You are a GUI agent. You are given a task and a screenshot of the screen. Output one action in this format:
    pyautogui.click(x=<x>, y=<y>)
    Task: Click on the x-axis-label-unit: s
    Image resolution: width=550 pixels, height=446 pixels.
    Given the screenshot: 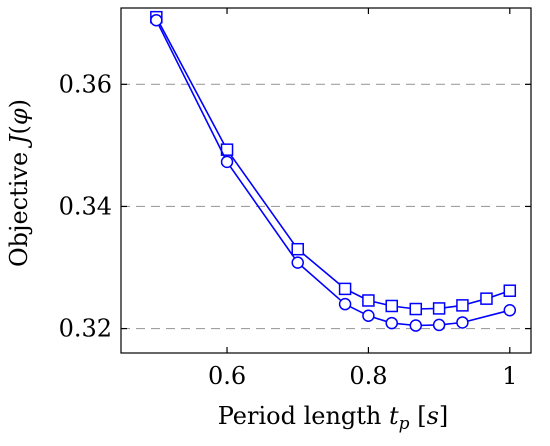 What is the action you would take?
    pyautogui.click(x=433, y=416)
    